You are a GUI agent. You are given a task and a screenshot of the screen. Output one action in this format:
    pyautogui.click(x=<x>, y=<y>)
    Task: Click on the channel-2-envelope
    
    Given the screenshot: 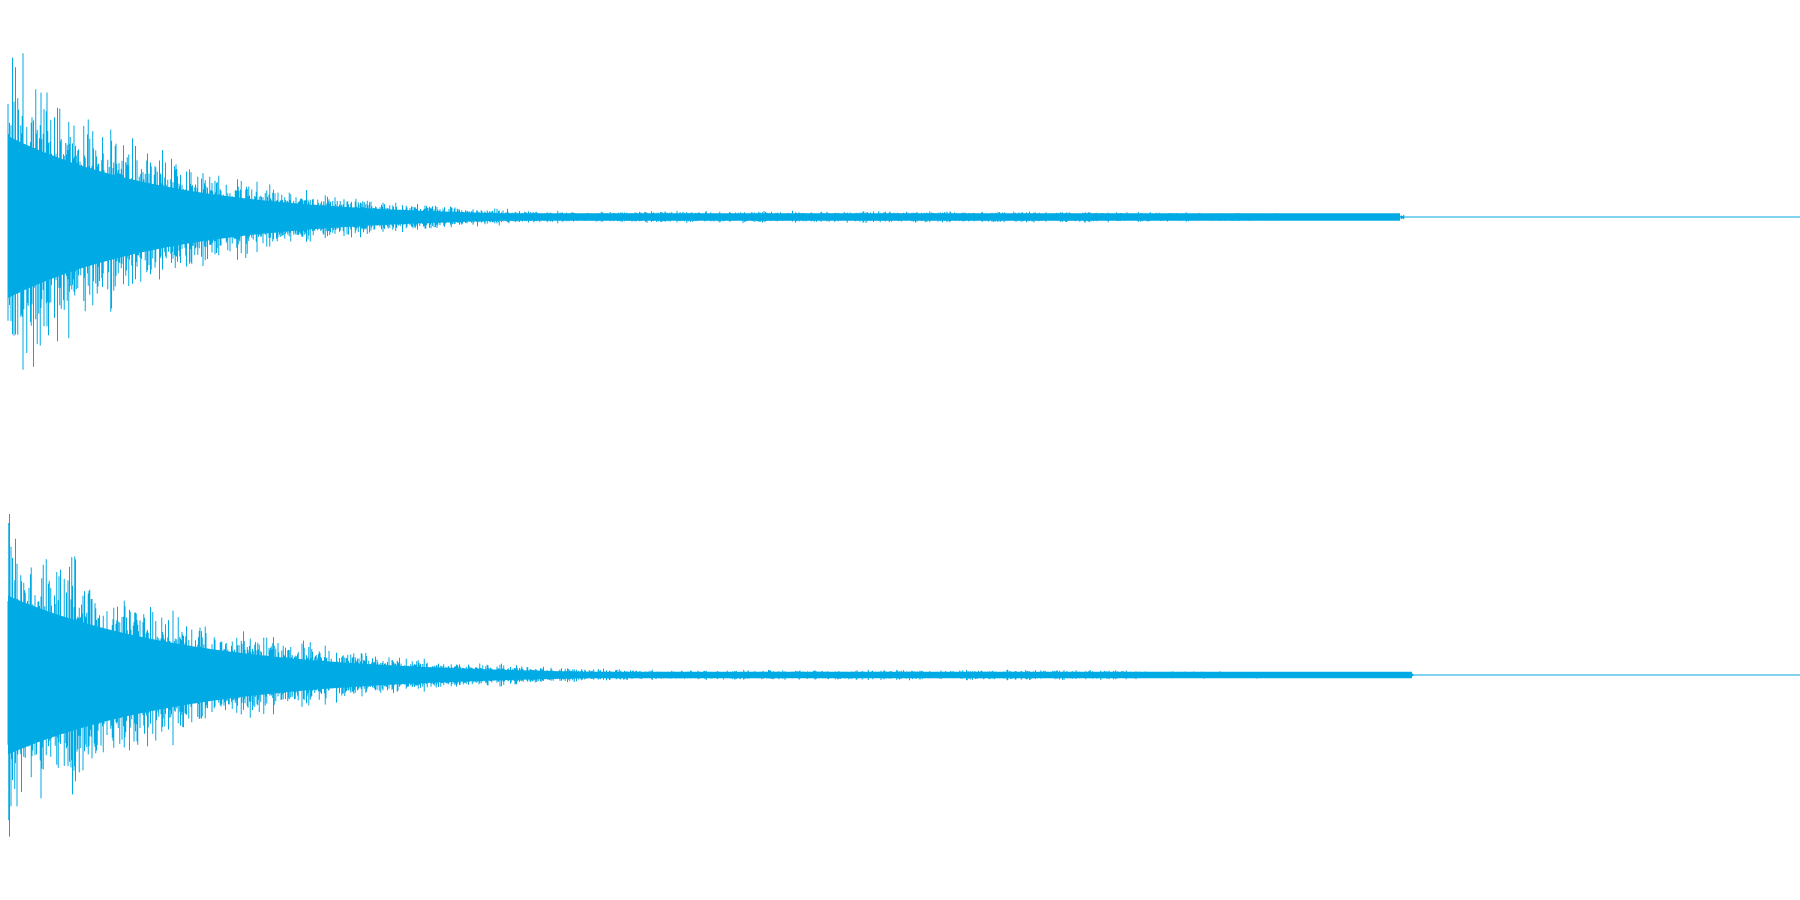 What is the action you would take?
    pyautogui.click(x=710, y=675)
    